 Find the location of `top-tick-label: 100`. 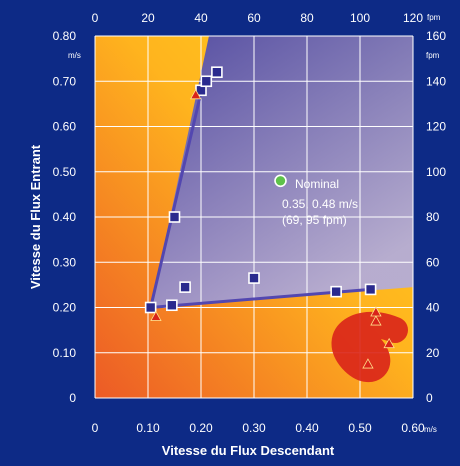

top-tick-label: 100 is located at coordinates (360, 18).